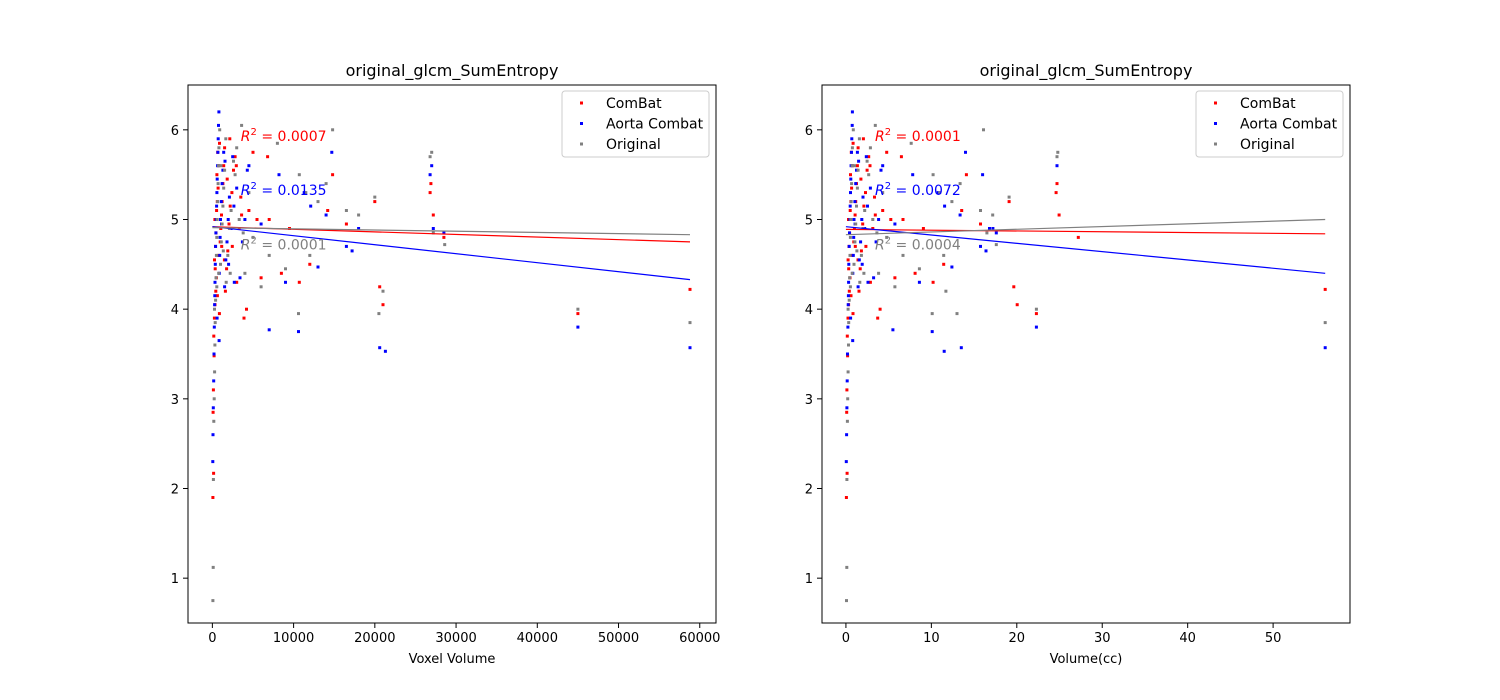 This screenshot has width=1500, height=700. What do you see at coordinates (212, 638) in the screenshot?
I see `left-x-tick-label-0: 0` at bounding box center [212, 638].